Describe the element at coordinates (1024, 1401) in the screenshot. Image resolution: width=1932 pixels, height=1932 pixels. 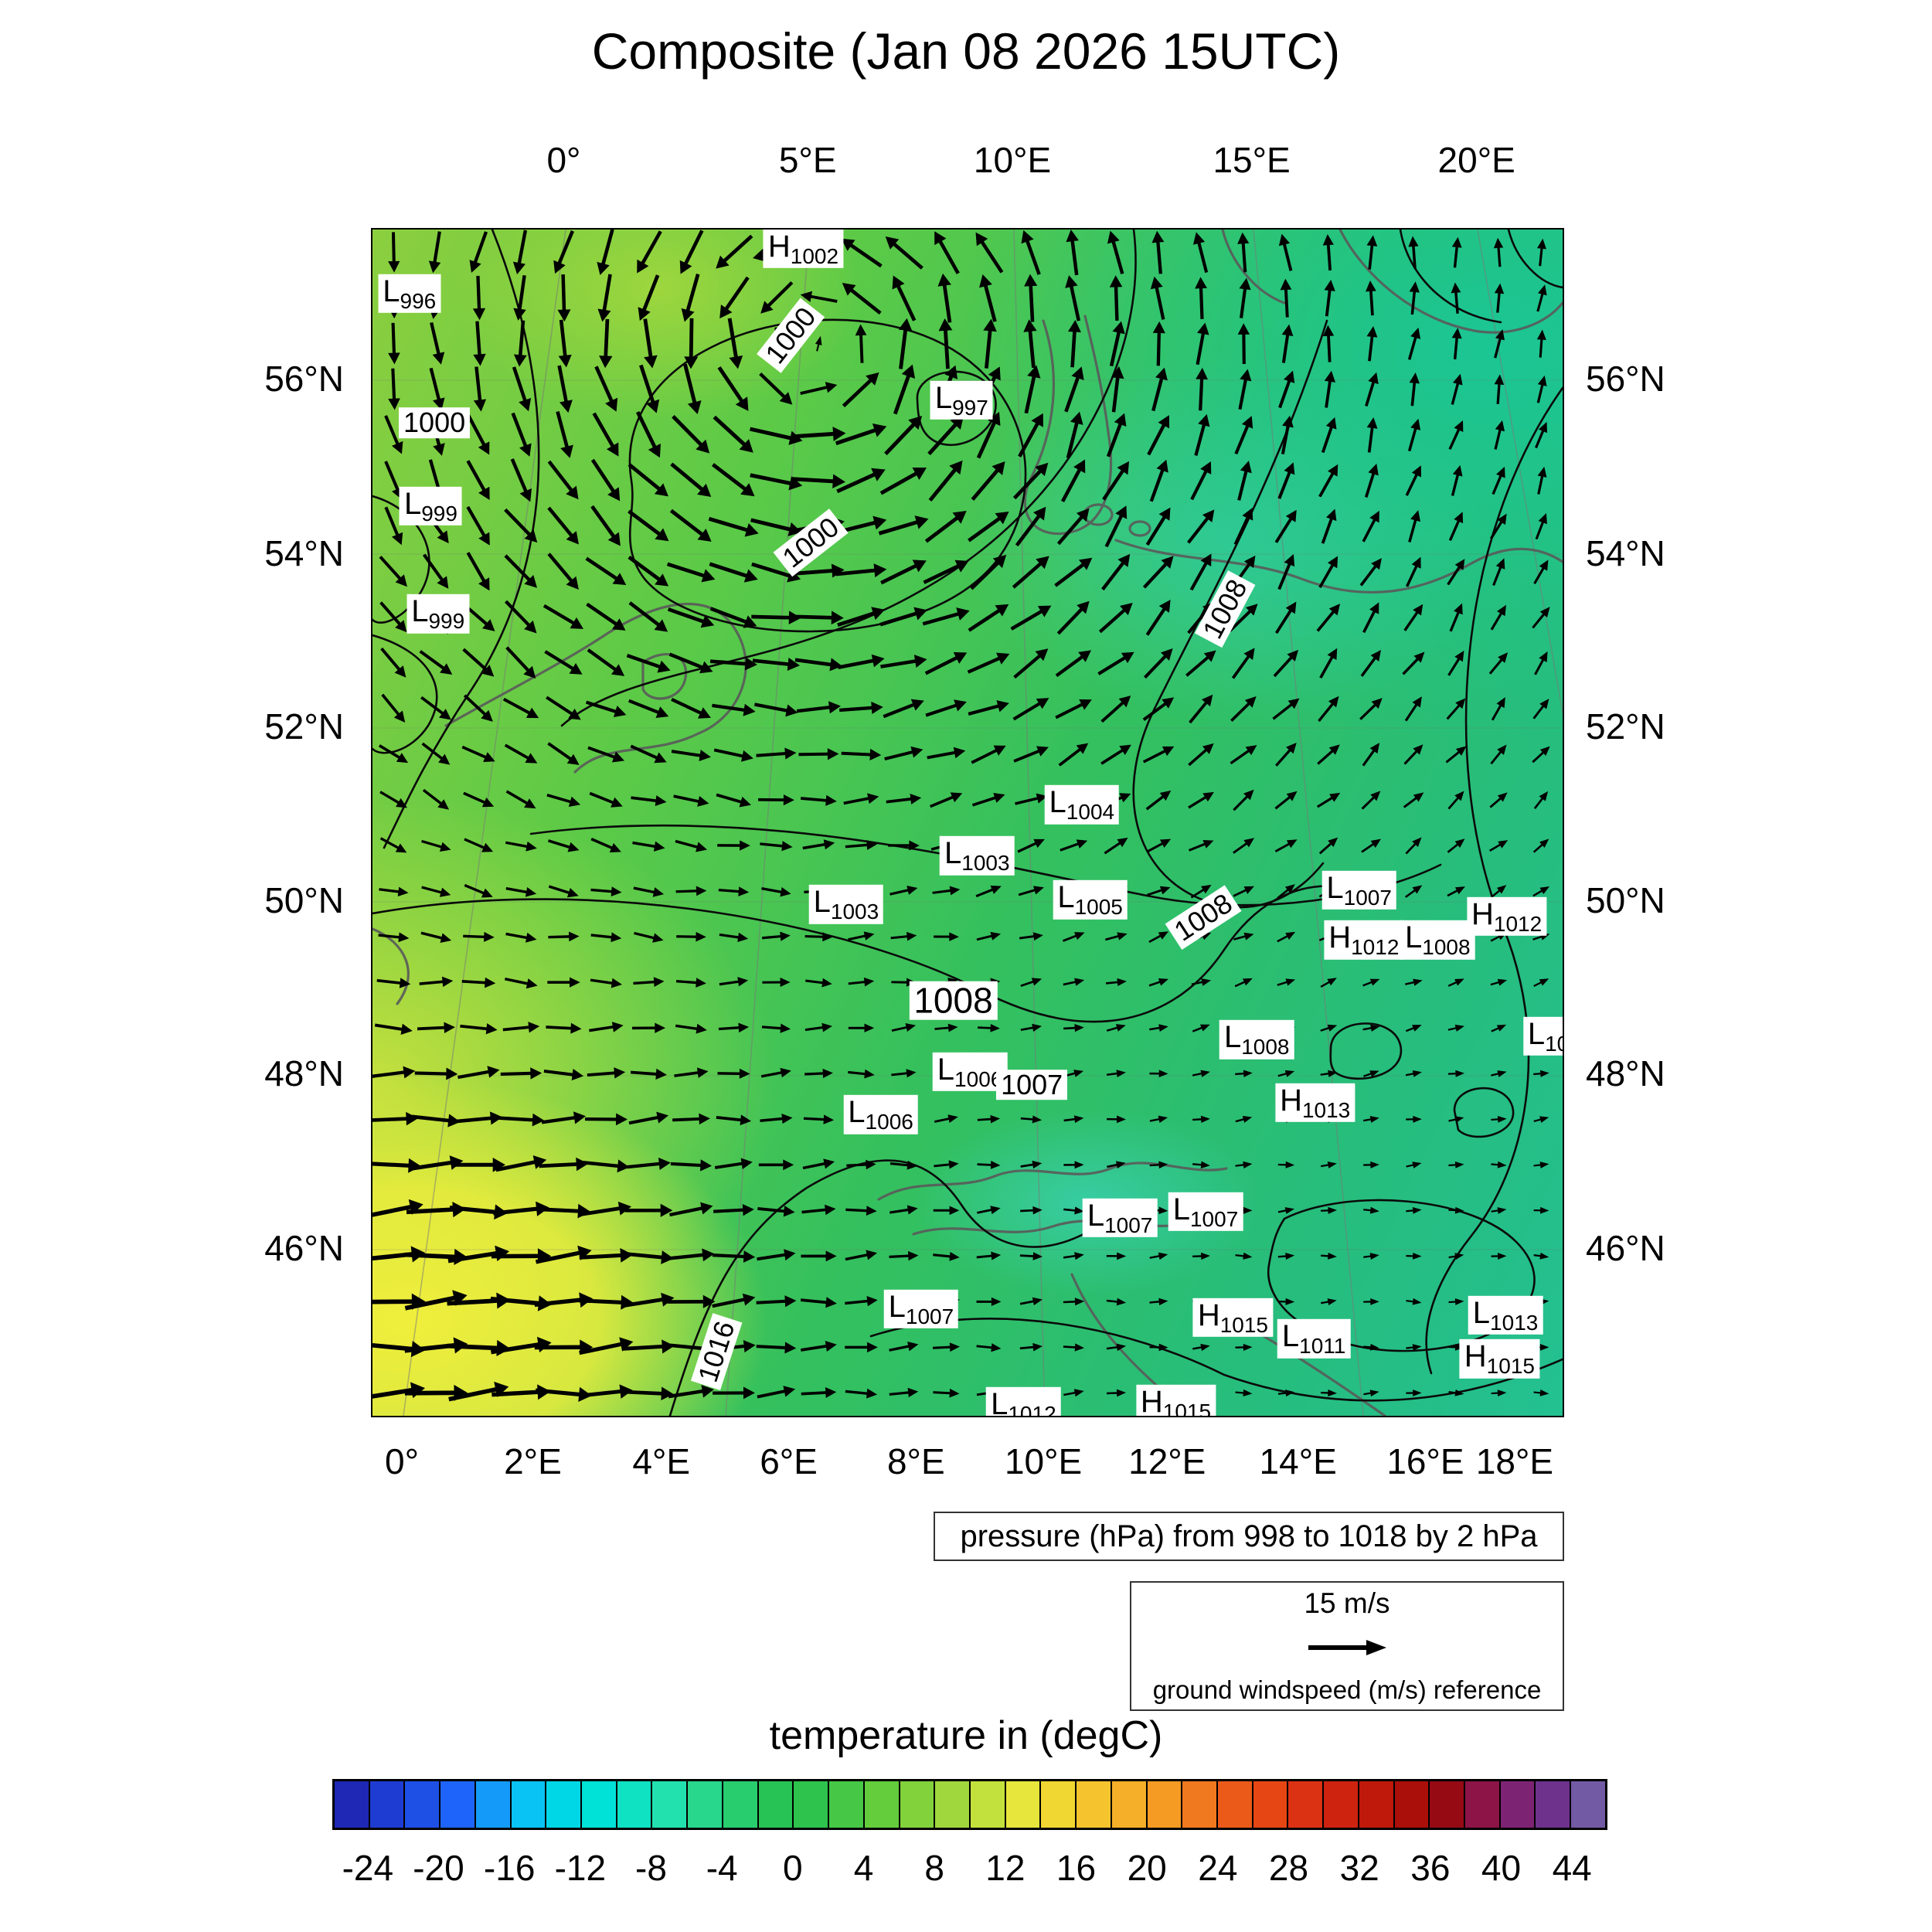
I see `low-pressure-label: L1012` at that location.